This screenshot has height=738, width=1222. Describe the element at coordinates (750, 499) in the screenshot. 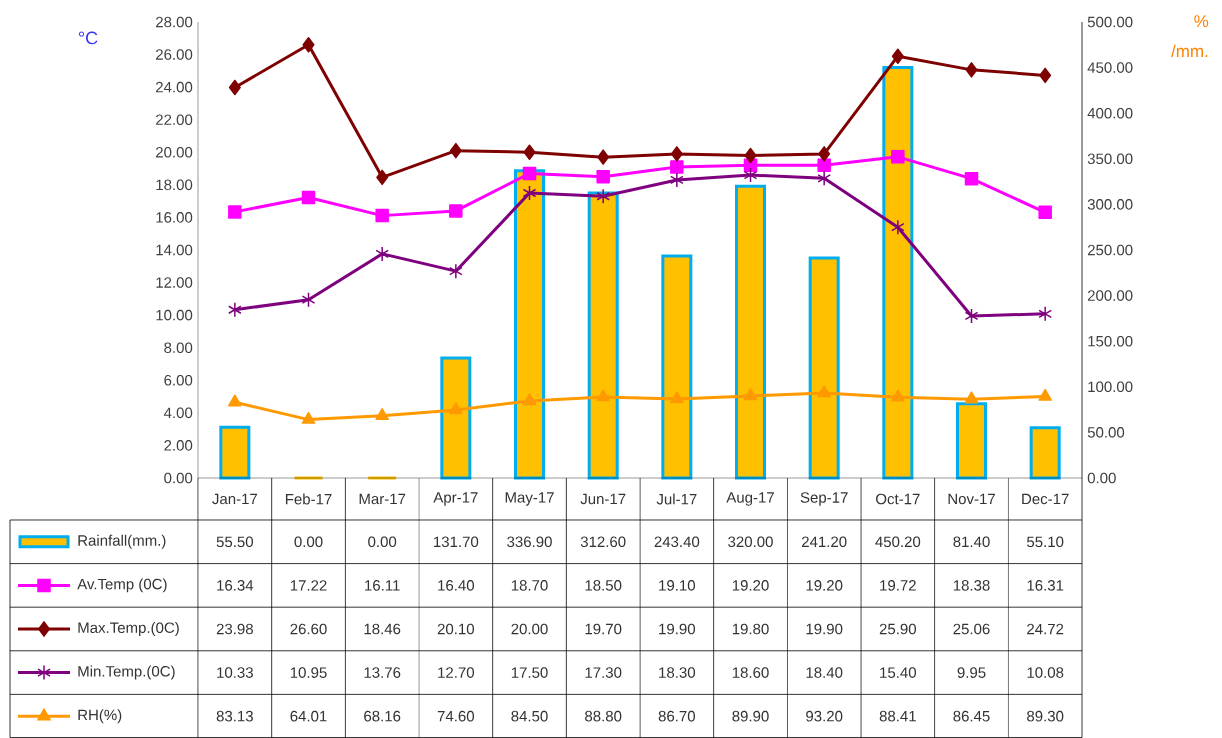

I see `x-tick-label: Aug-17` at that location.